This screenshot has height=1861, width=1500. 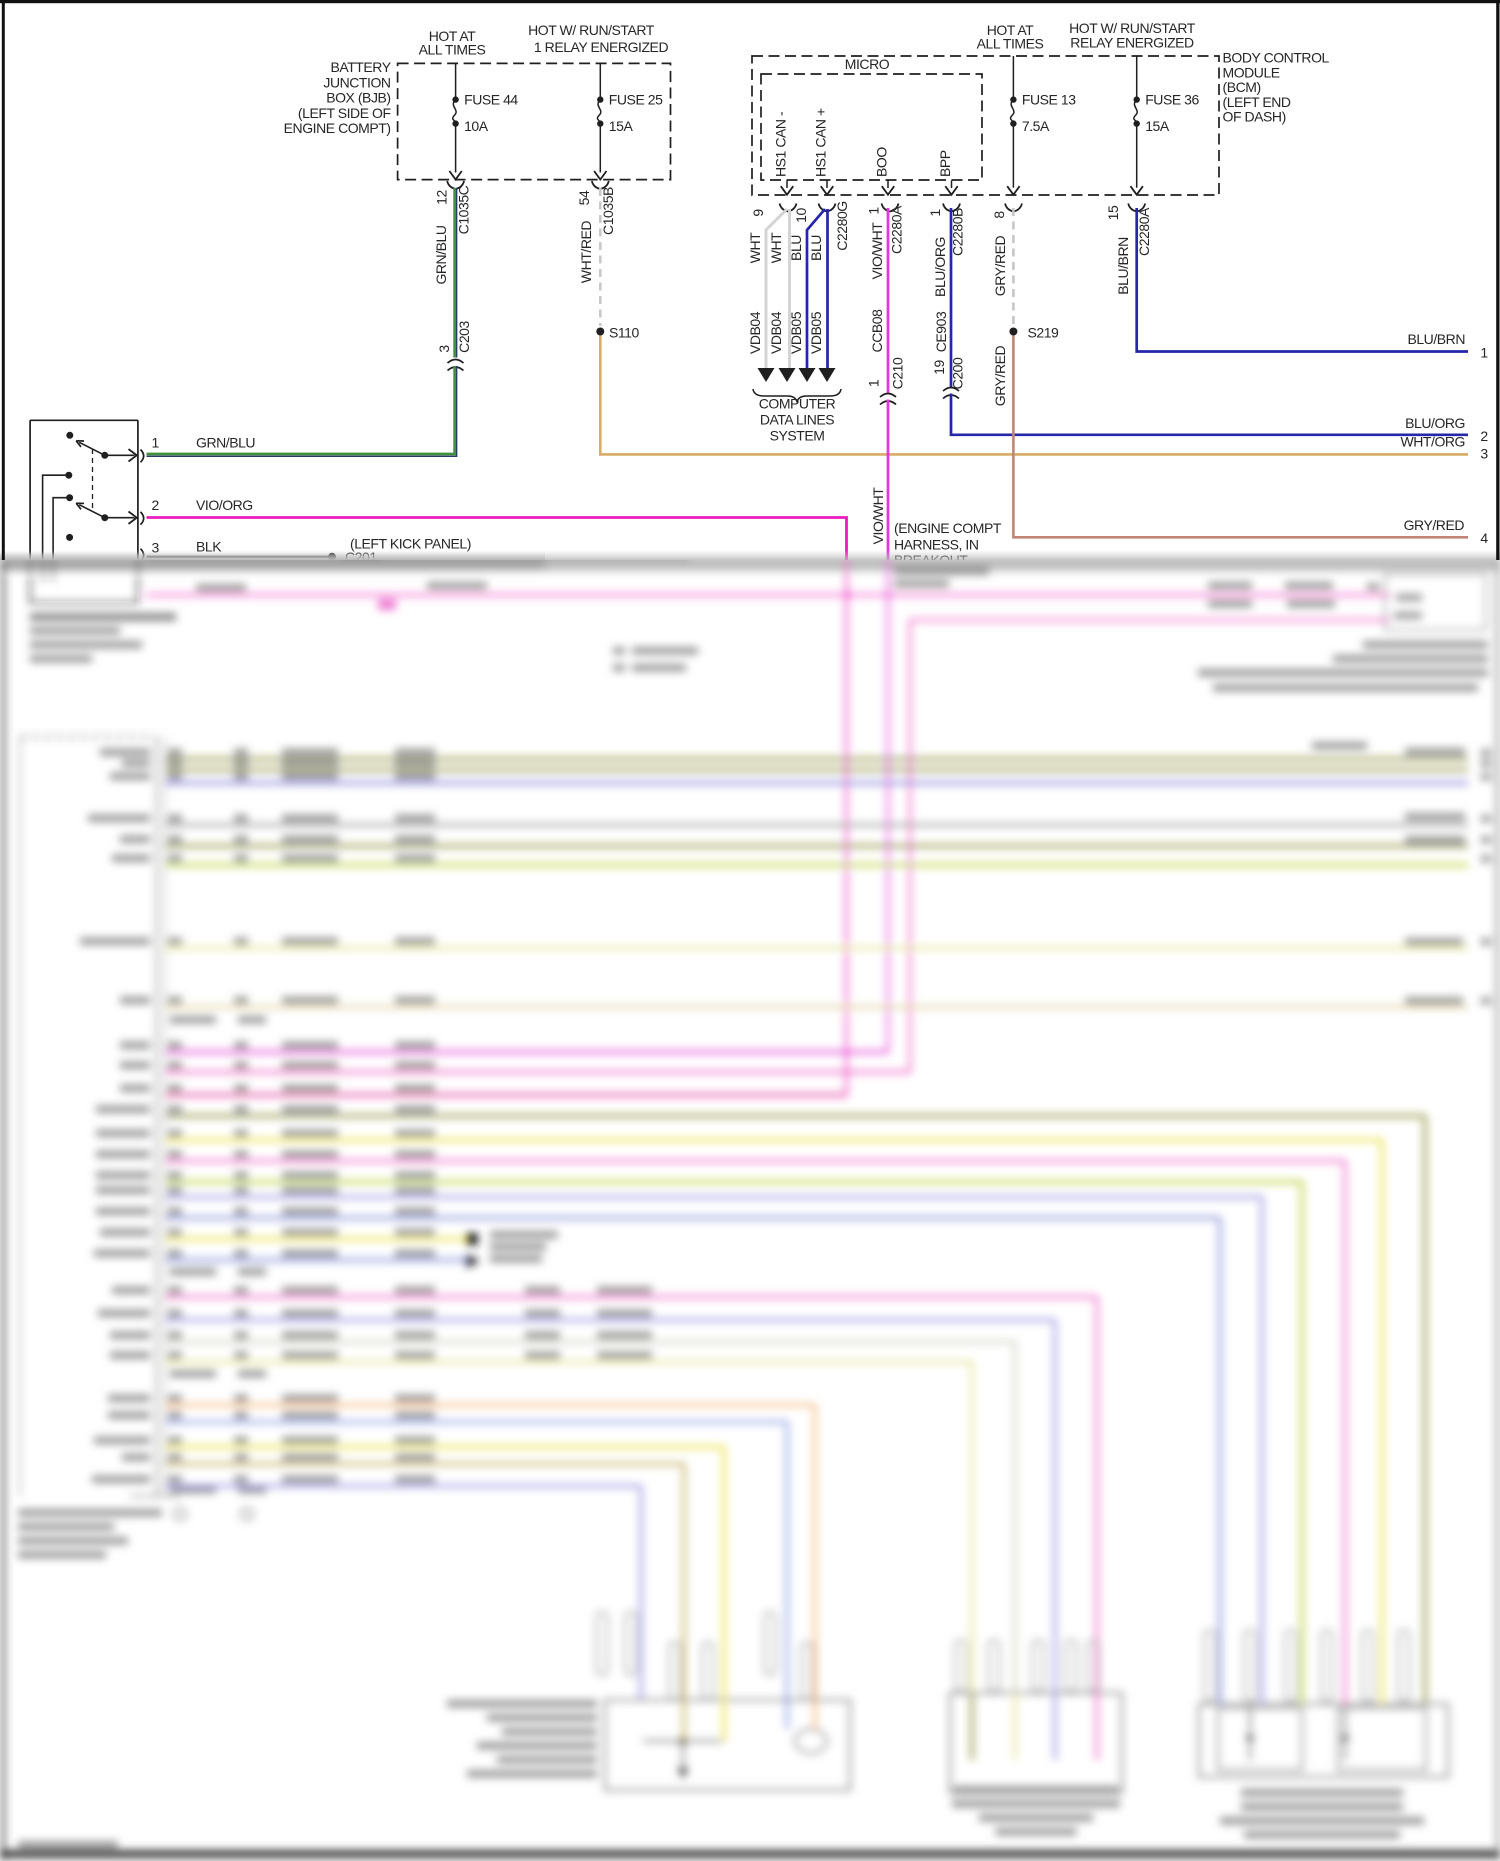 What do you see at coordinates (410, 544) in the screenshot?
I see `svg-text: (LEFT KICK PANEL)` at bounding box center [410, 544].